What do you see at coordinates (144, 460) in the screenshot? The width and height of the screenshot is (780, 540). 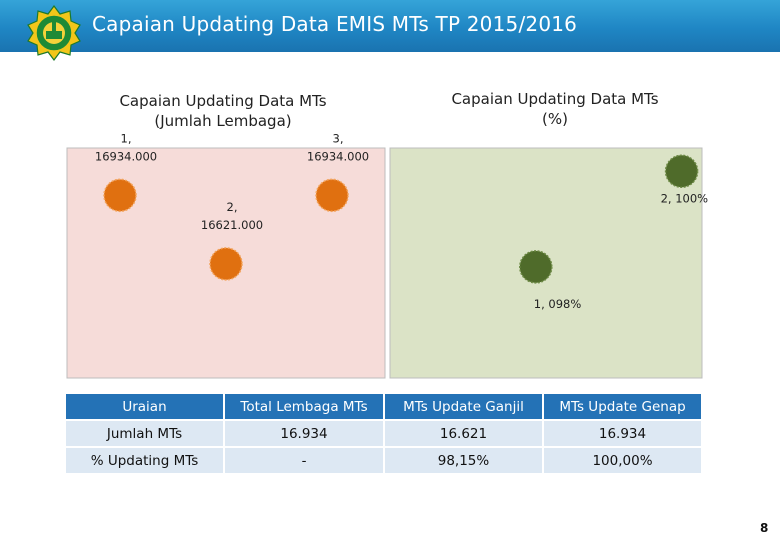 I see `table-cell: % Updating MTs` at bounding box center [144, 460].